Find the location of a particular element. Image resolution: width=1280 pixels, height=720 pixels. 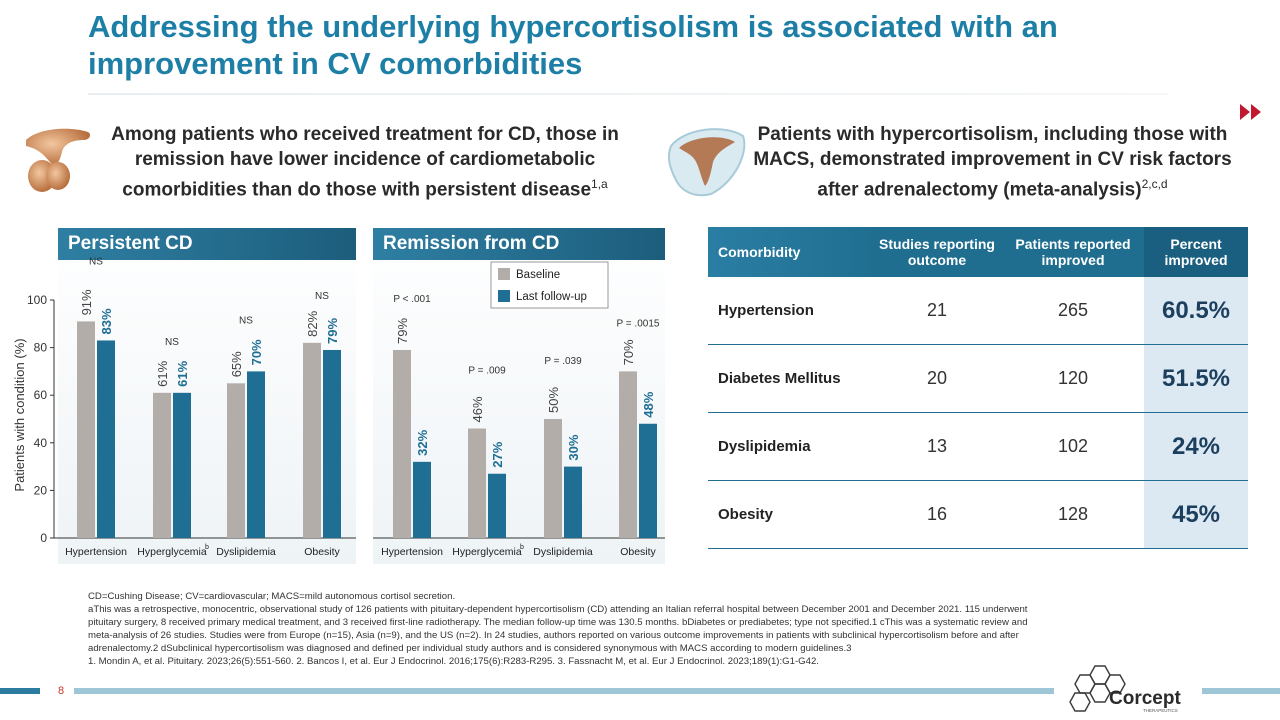

remission-cd-panel: Remission from CD is located at coordinates (519, 396).